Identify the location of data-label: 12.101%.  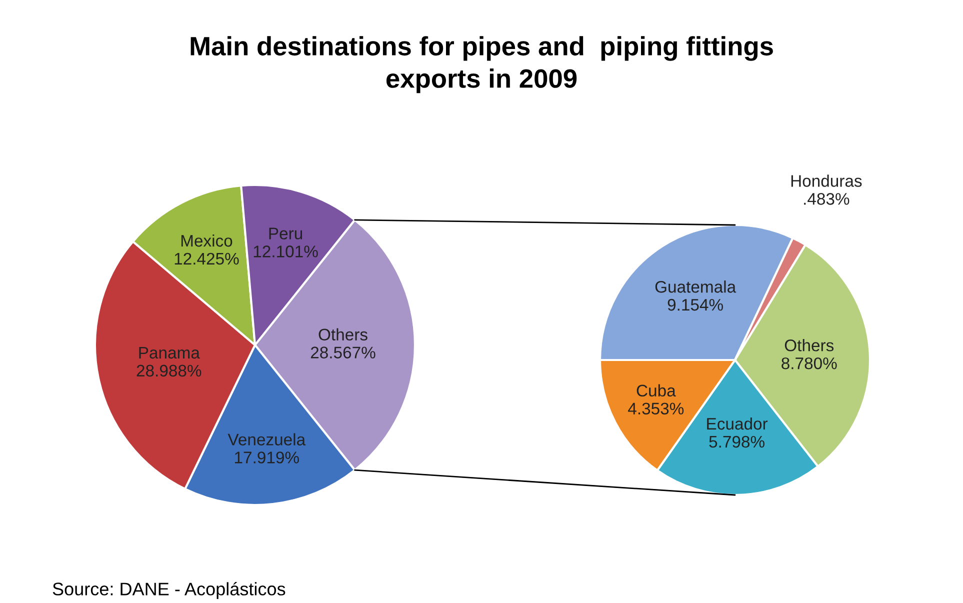
(286, 252).